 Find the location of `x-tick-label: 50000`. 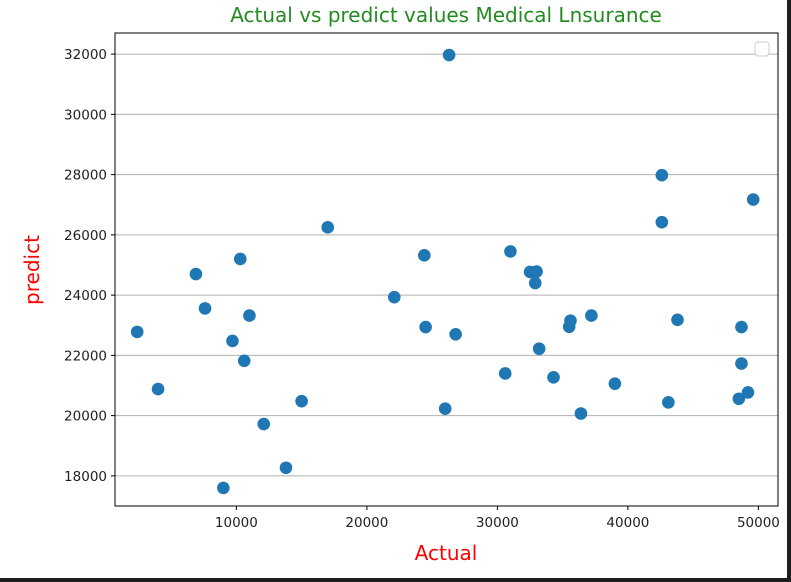

x-tick-label: 50000 is located at coordinates (758, 523).